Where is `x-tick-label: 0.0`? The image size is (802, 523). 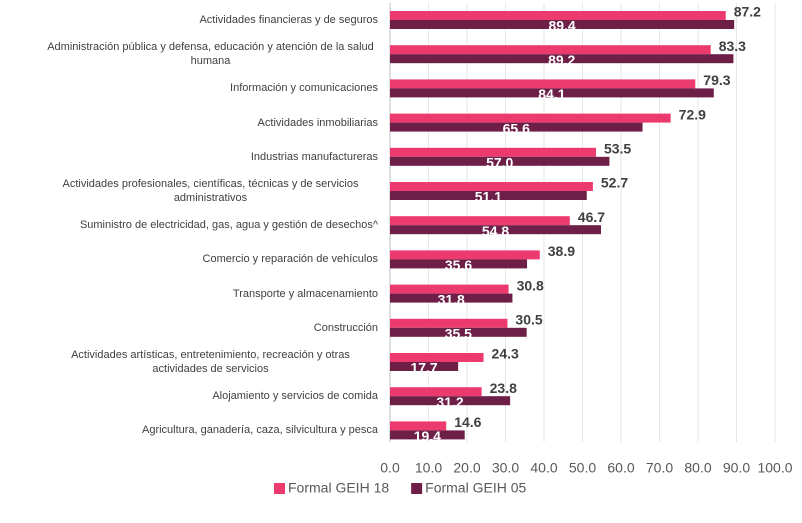 x-tick-label: 0.0 is located at coordinates (390, 468).